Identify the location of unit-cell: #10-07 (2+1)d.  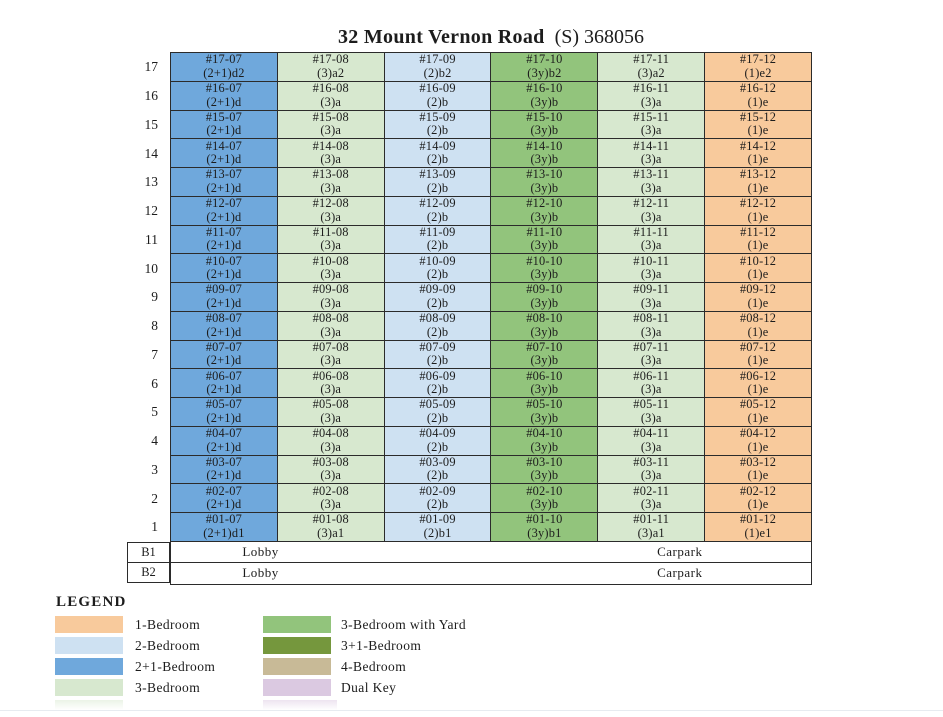
(224, 268).